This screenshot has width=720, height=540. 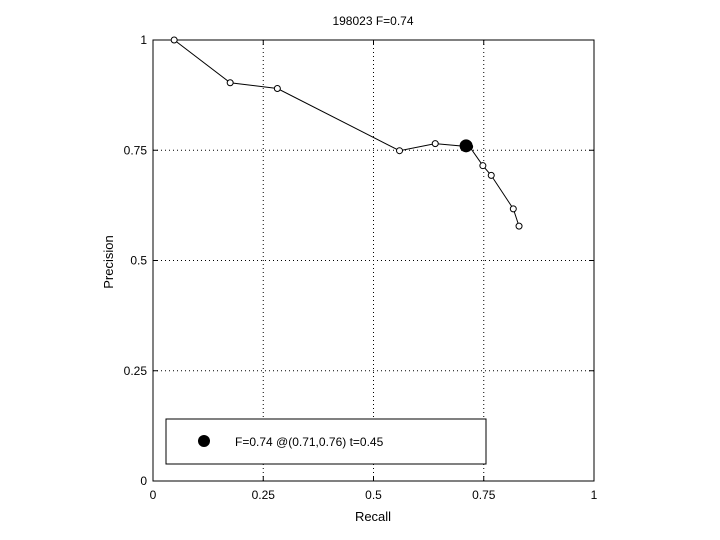 I want to click on y-tick-label: 0.25, so click(x=136, y=371).